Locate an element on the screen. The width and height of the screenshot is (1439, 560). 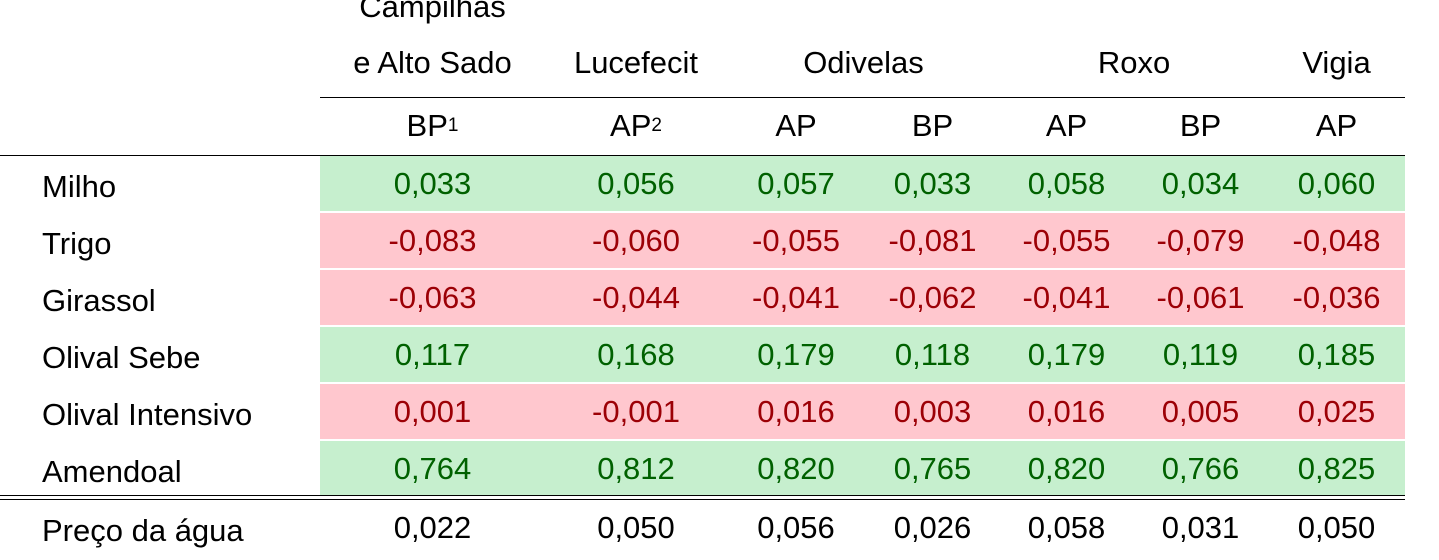
row-label: Olival Intensivo is located at coordinates (147, 414).